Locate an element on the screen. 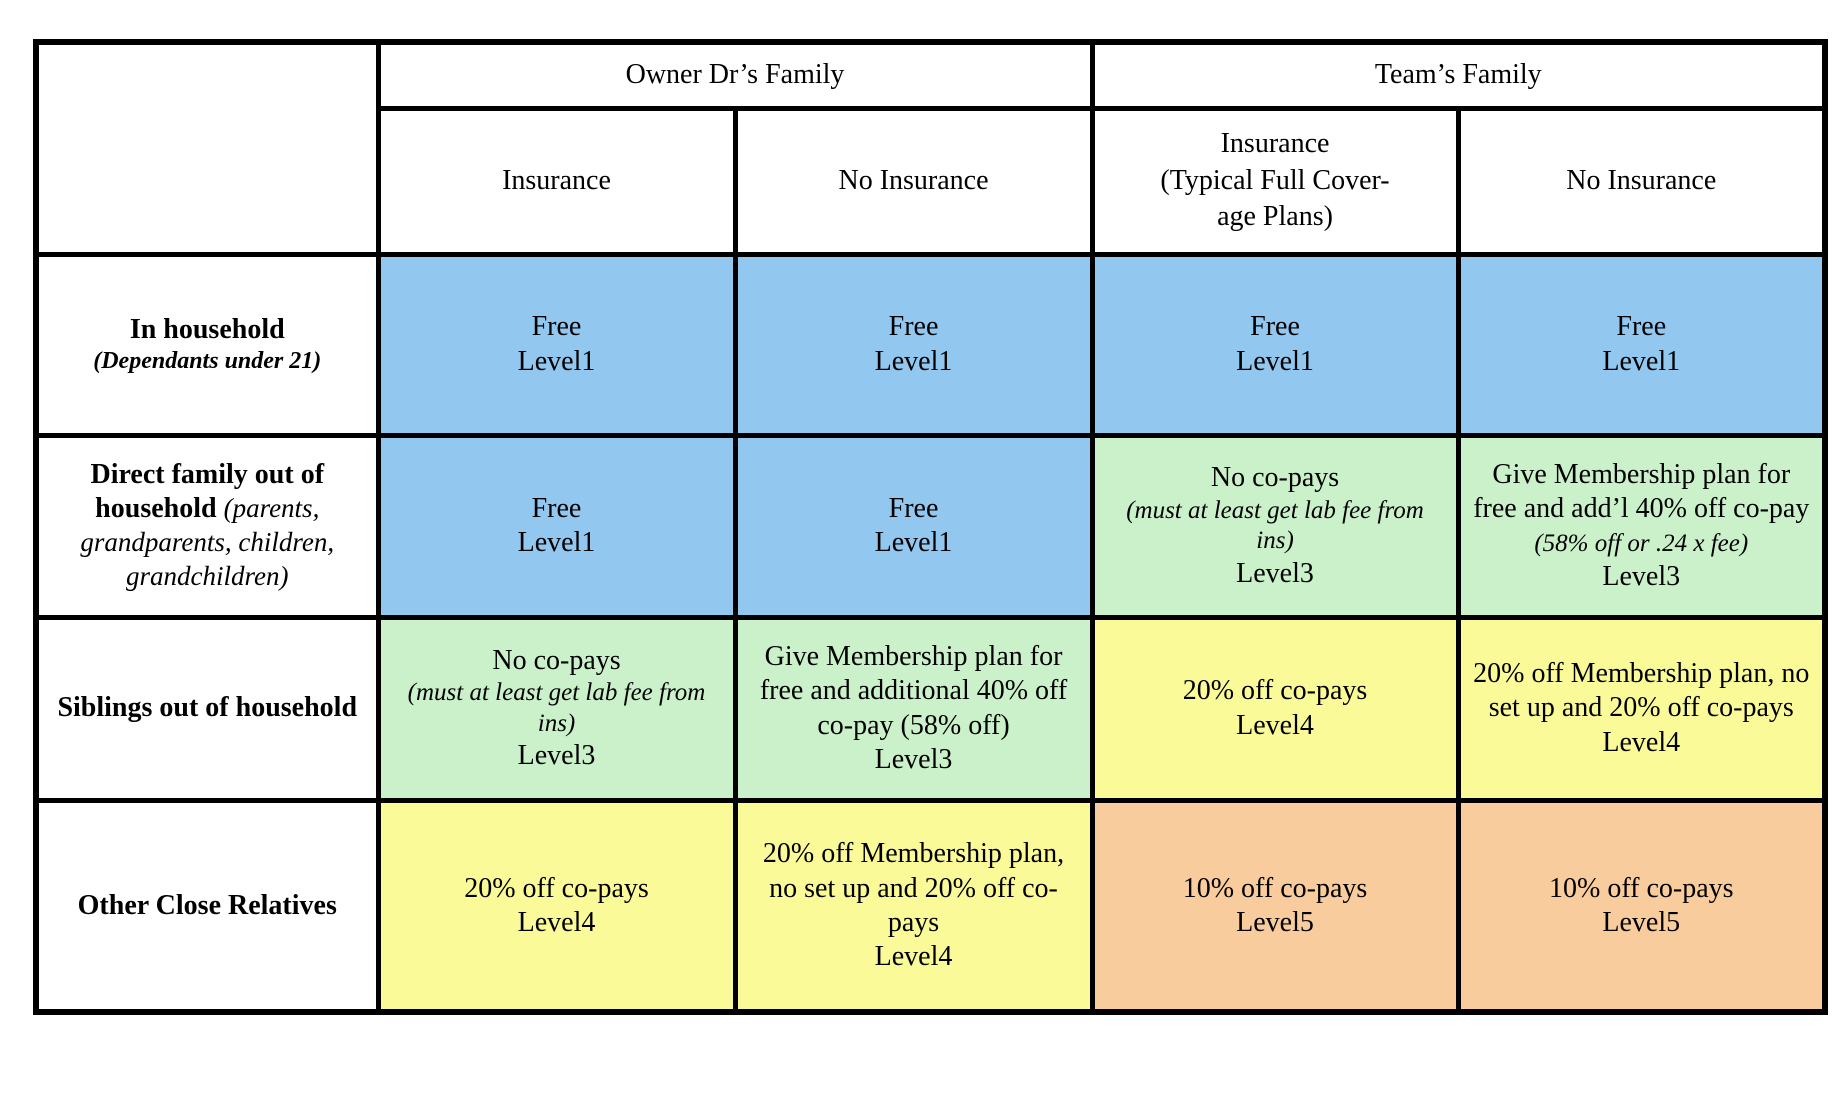 The width and height of the screenshot is (1837, 1101). row-label-in-household: In household (Dependants under 21) is located at coordinates (207, 344).